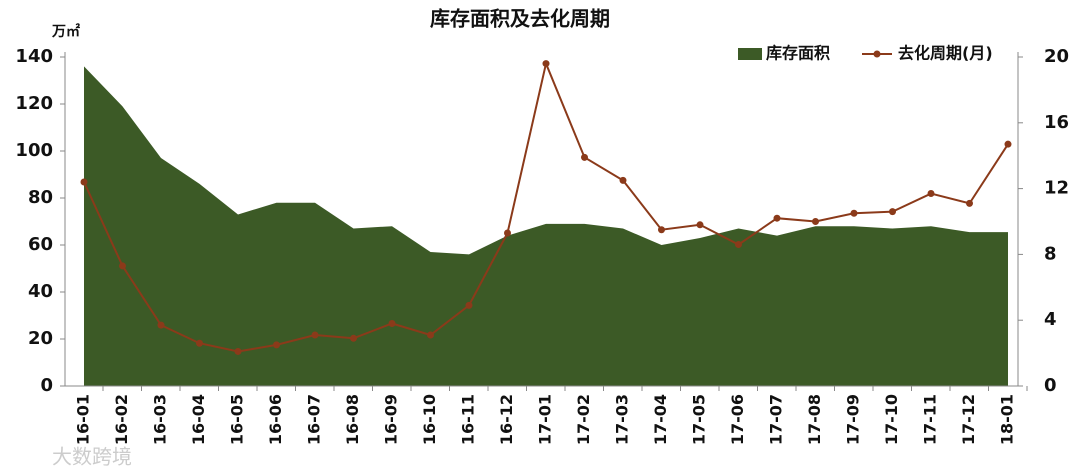  What do you see at coordinates (83, 419) in the screenshot?
I see `x-tick-label: 16-01` at bounding box center [83, 419].